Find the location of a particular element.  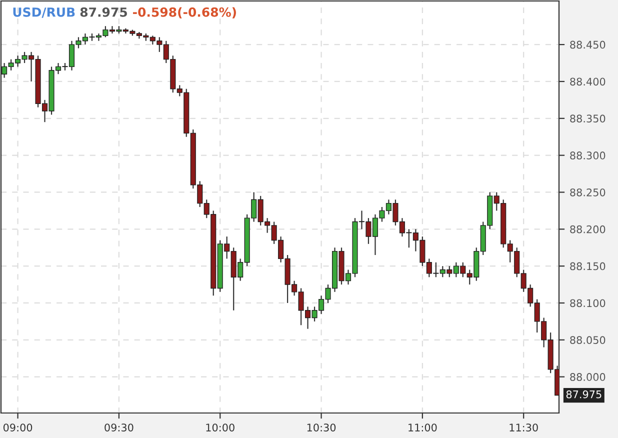

y-tick-label: 88.200 is located at coordinates (588, 229).